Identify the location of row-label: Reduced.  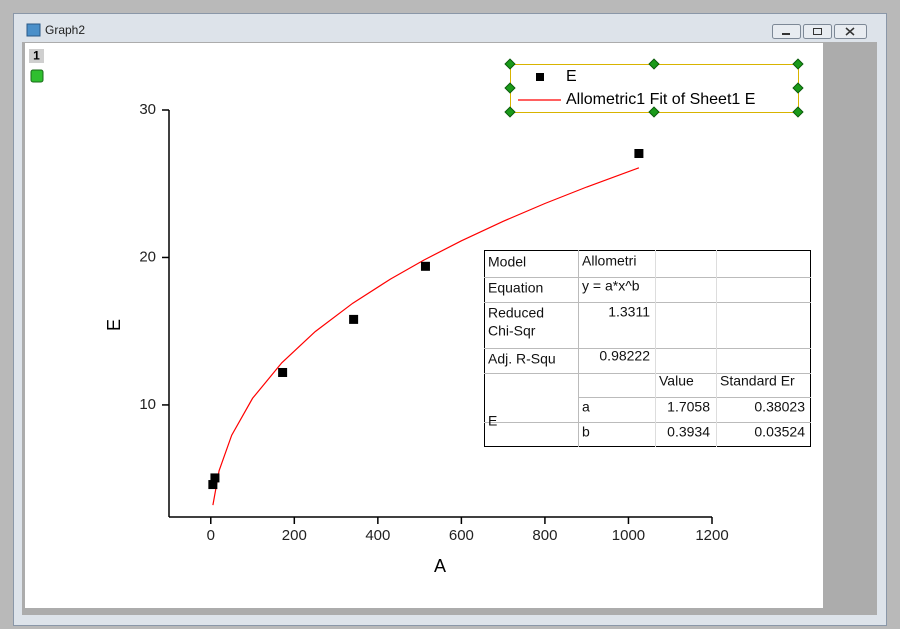
(516, 313).